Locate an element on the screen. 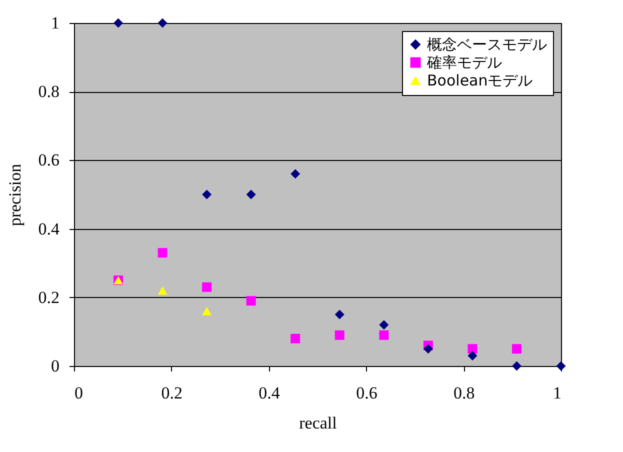 The width and height of the screenshot is (623, 452). x-tick-label: 0.4 is located at coordinates (269, 393).